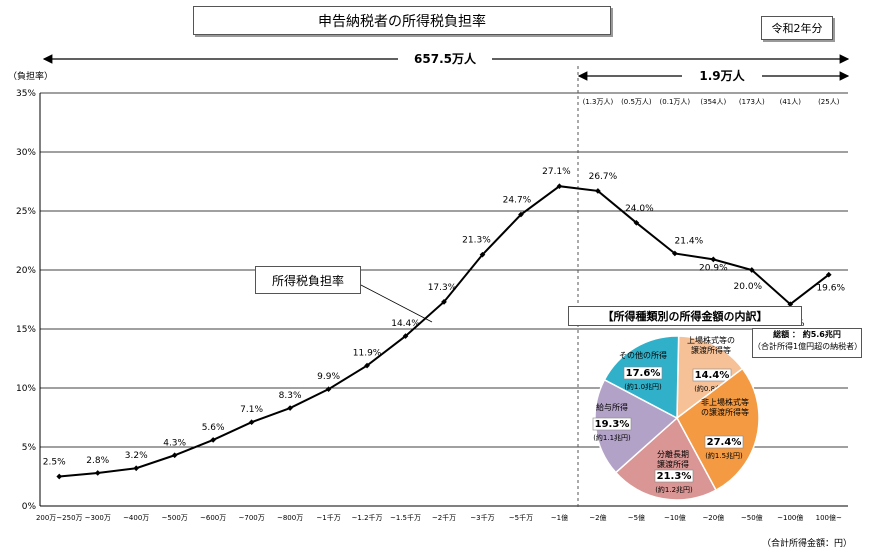 The width and height of the screenshot is (870, 553). What do you see at coordinates (367, 354) in the screenshot?
I see `data-value-label: 11.9%` at bounding box center [367, 354].